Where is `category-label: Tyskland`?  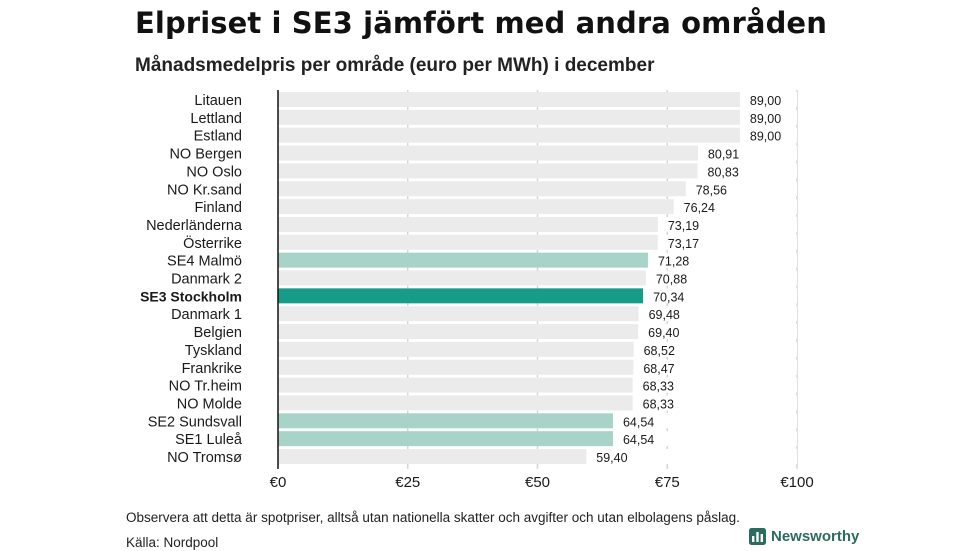 category-label: Tyskland is located at coordinates (213, 351).